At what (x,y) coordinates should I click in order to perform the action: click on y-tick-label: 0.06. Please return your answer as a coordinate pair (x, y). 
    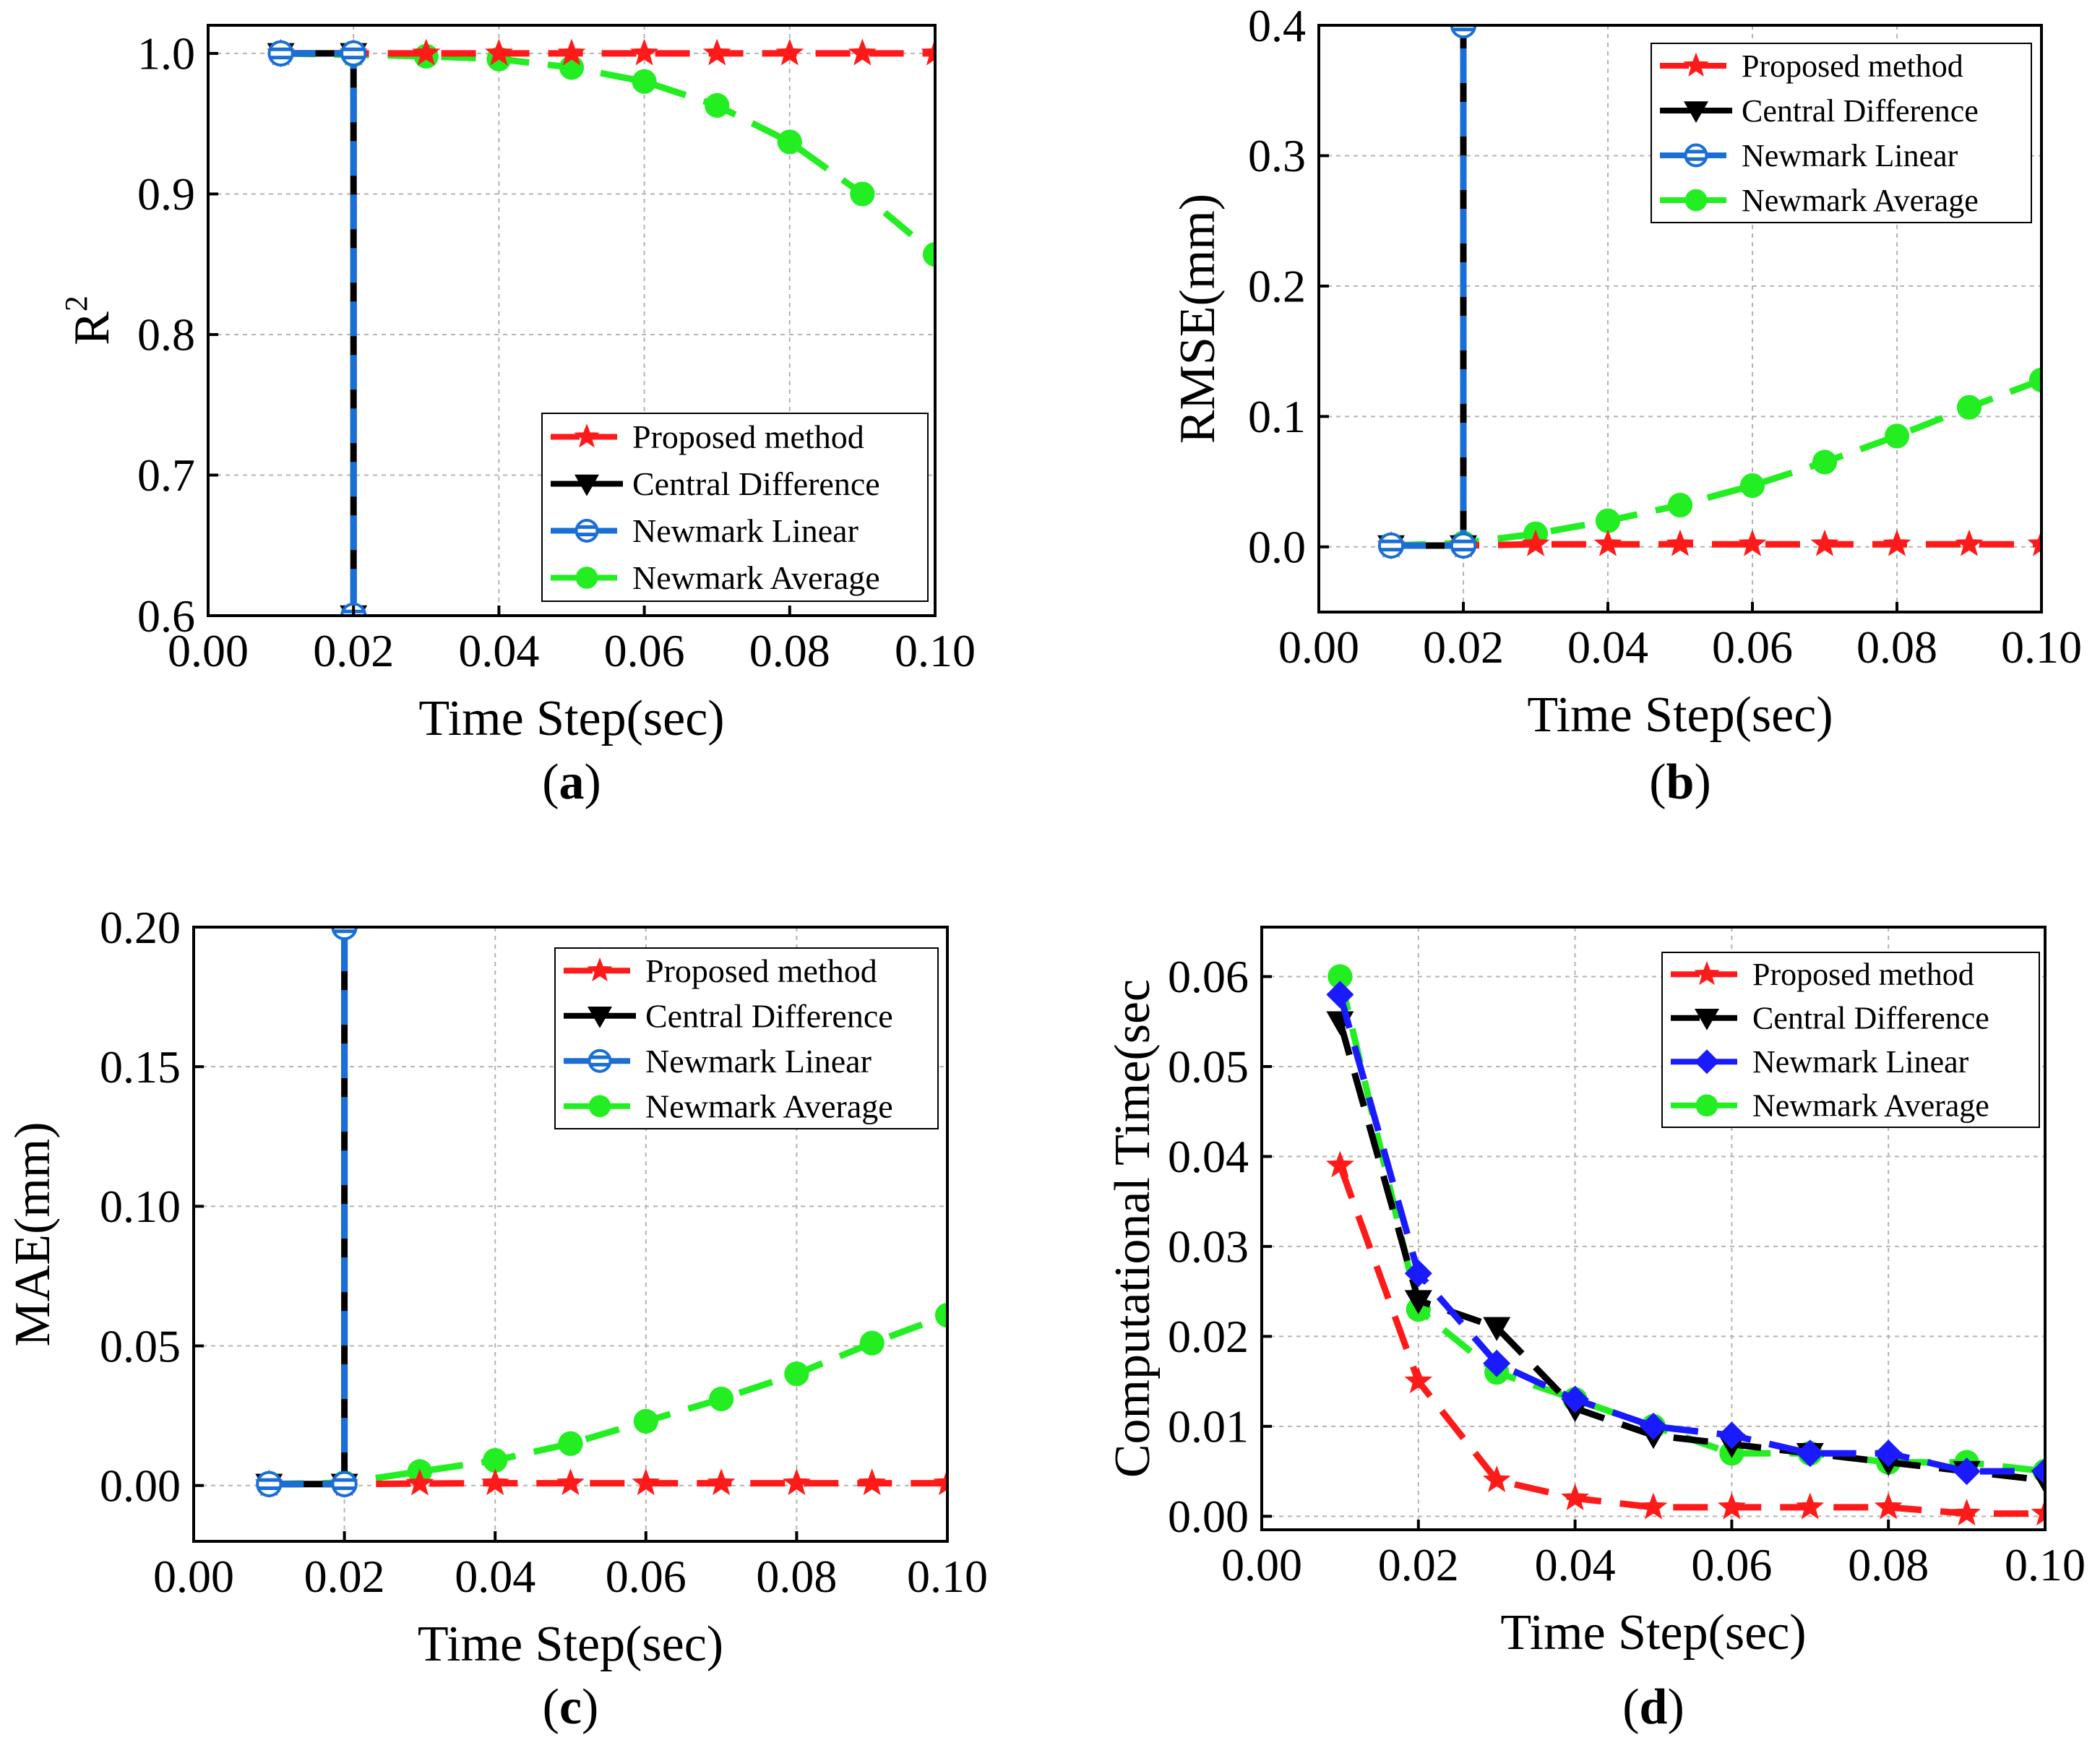
    Looking at the image, I should click on (1208, 977).